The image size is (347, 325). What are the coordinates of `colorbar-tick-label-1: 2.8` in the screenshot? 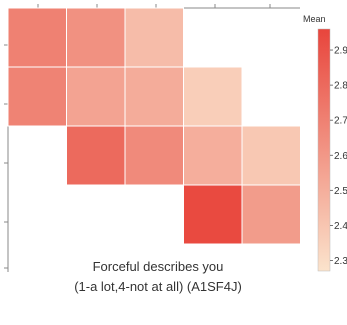 It's located at (340, 86).